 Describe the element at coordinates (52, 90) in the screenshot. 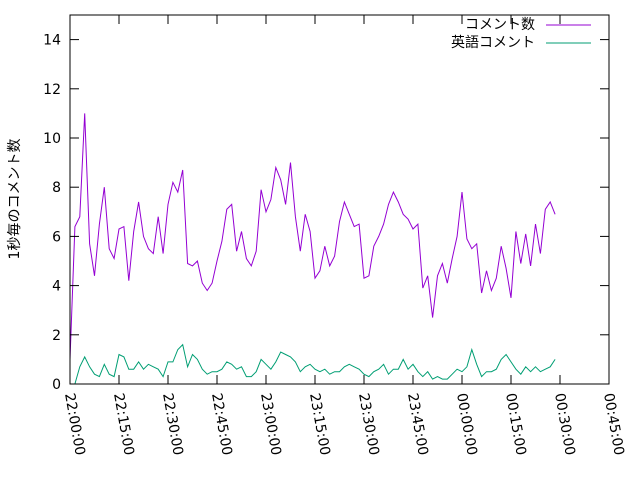

I see `y-tick-label: 12` at that location.